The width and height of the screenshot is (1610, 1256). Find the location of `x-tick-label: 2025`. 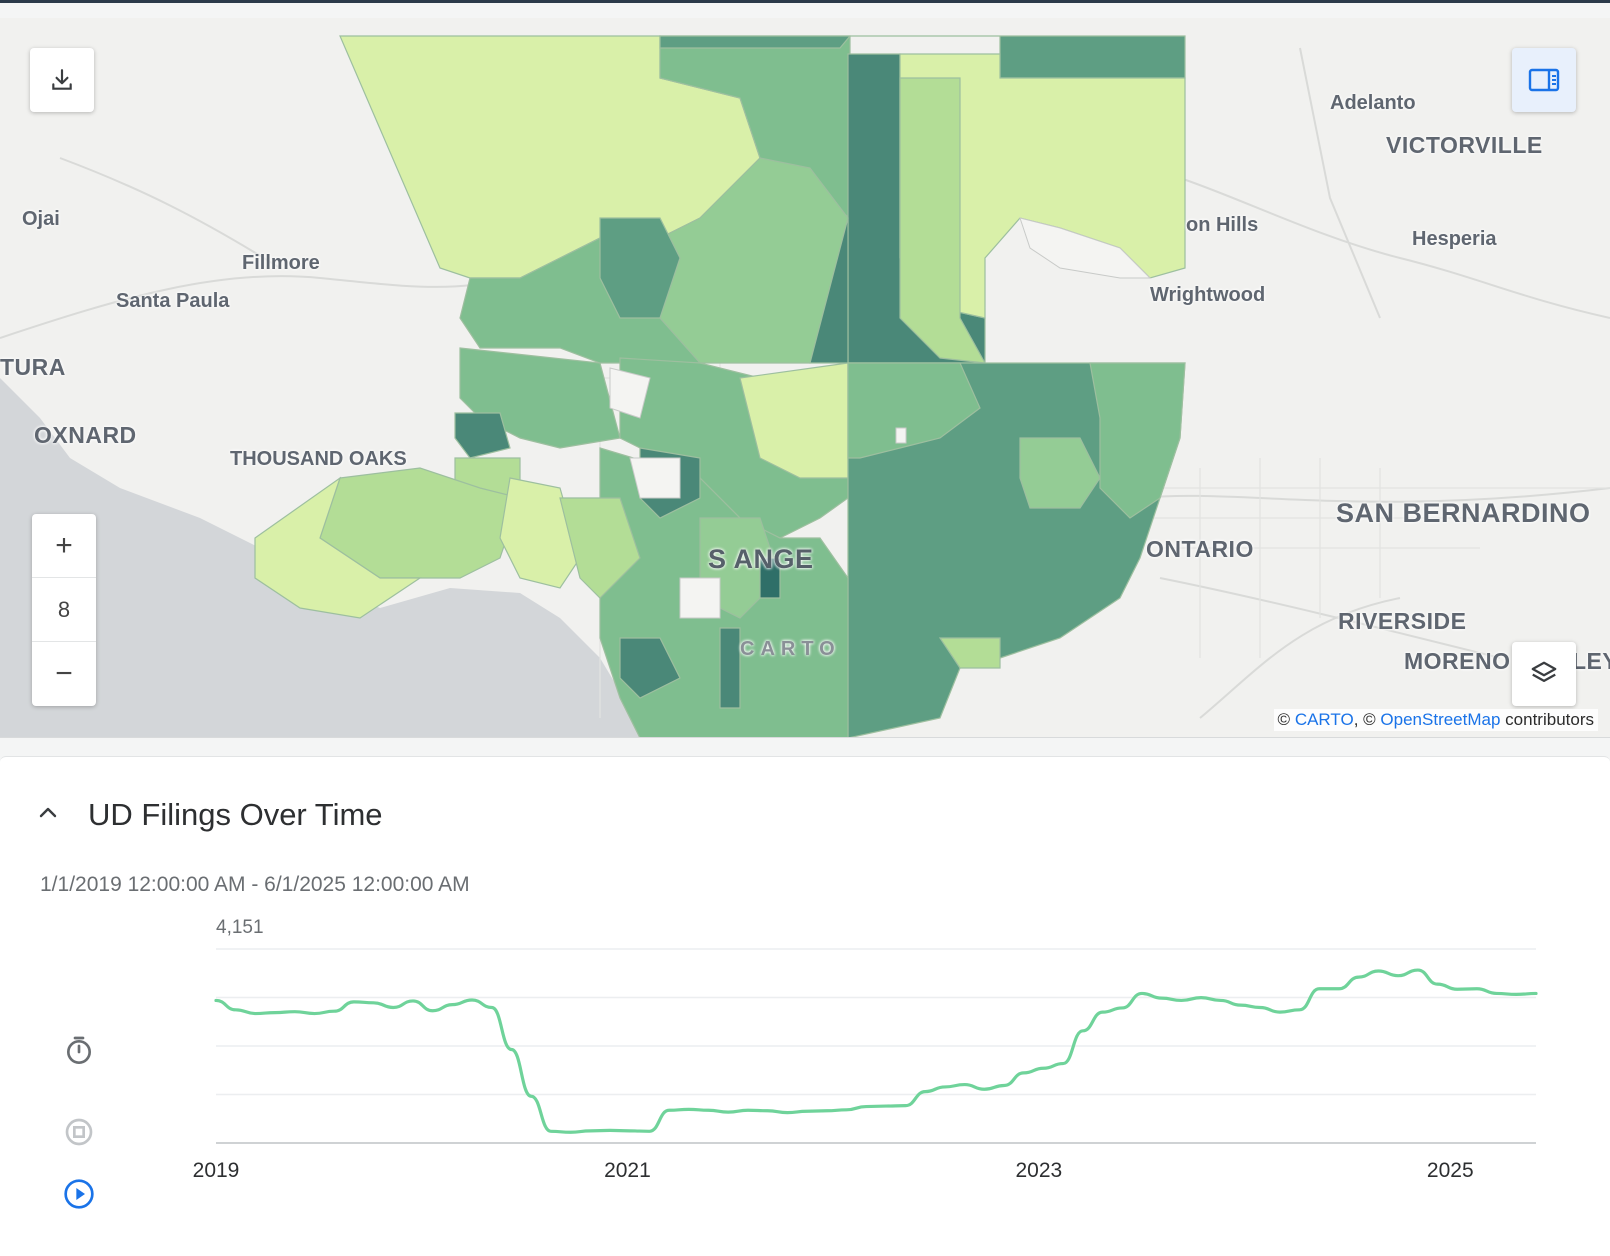

x-tick-label: 2025 is located at coordinates (1450, 1170).